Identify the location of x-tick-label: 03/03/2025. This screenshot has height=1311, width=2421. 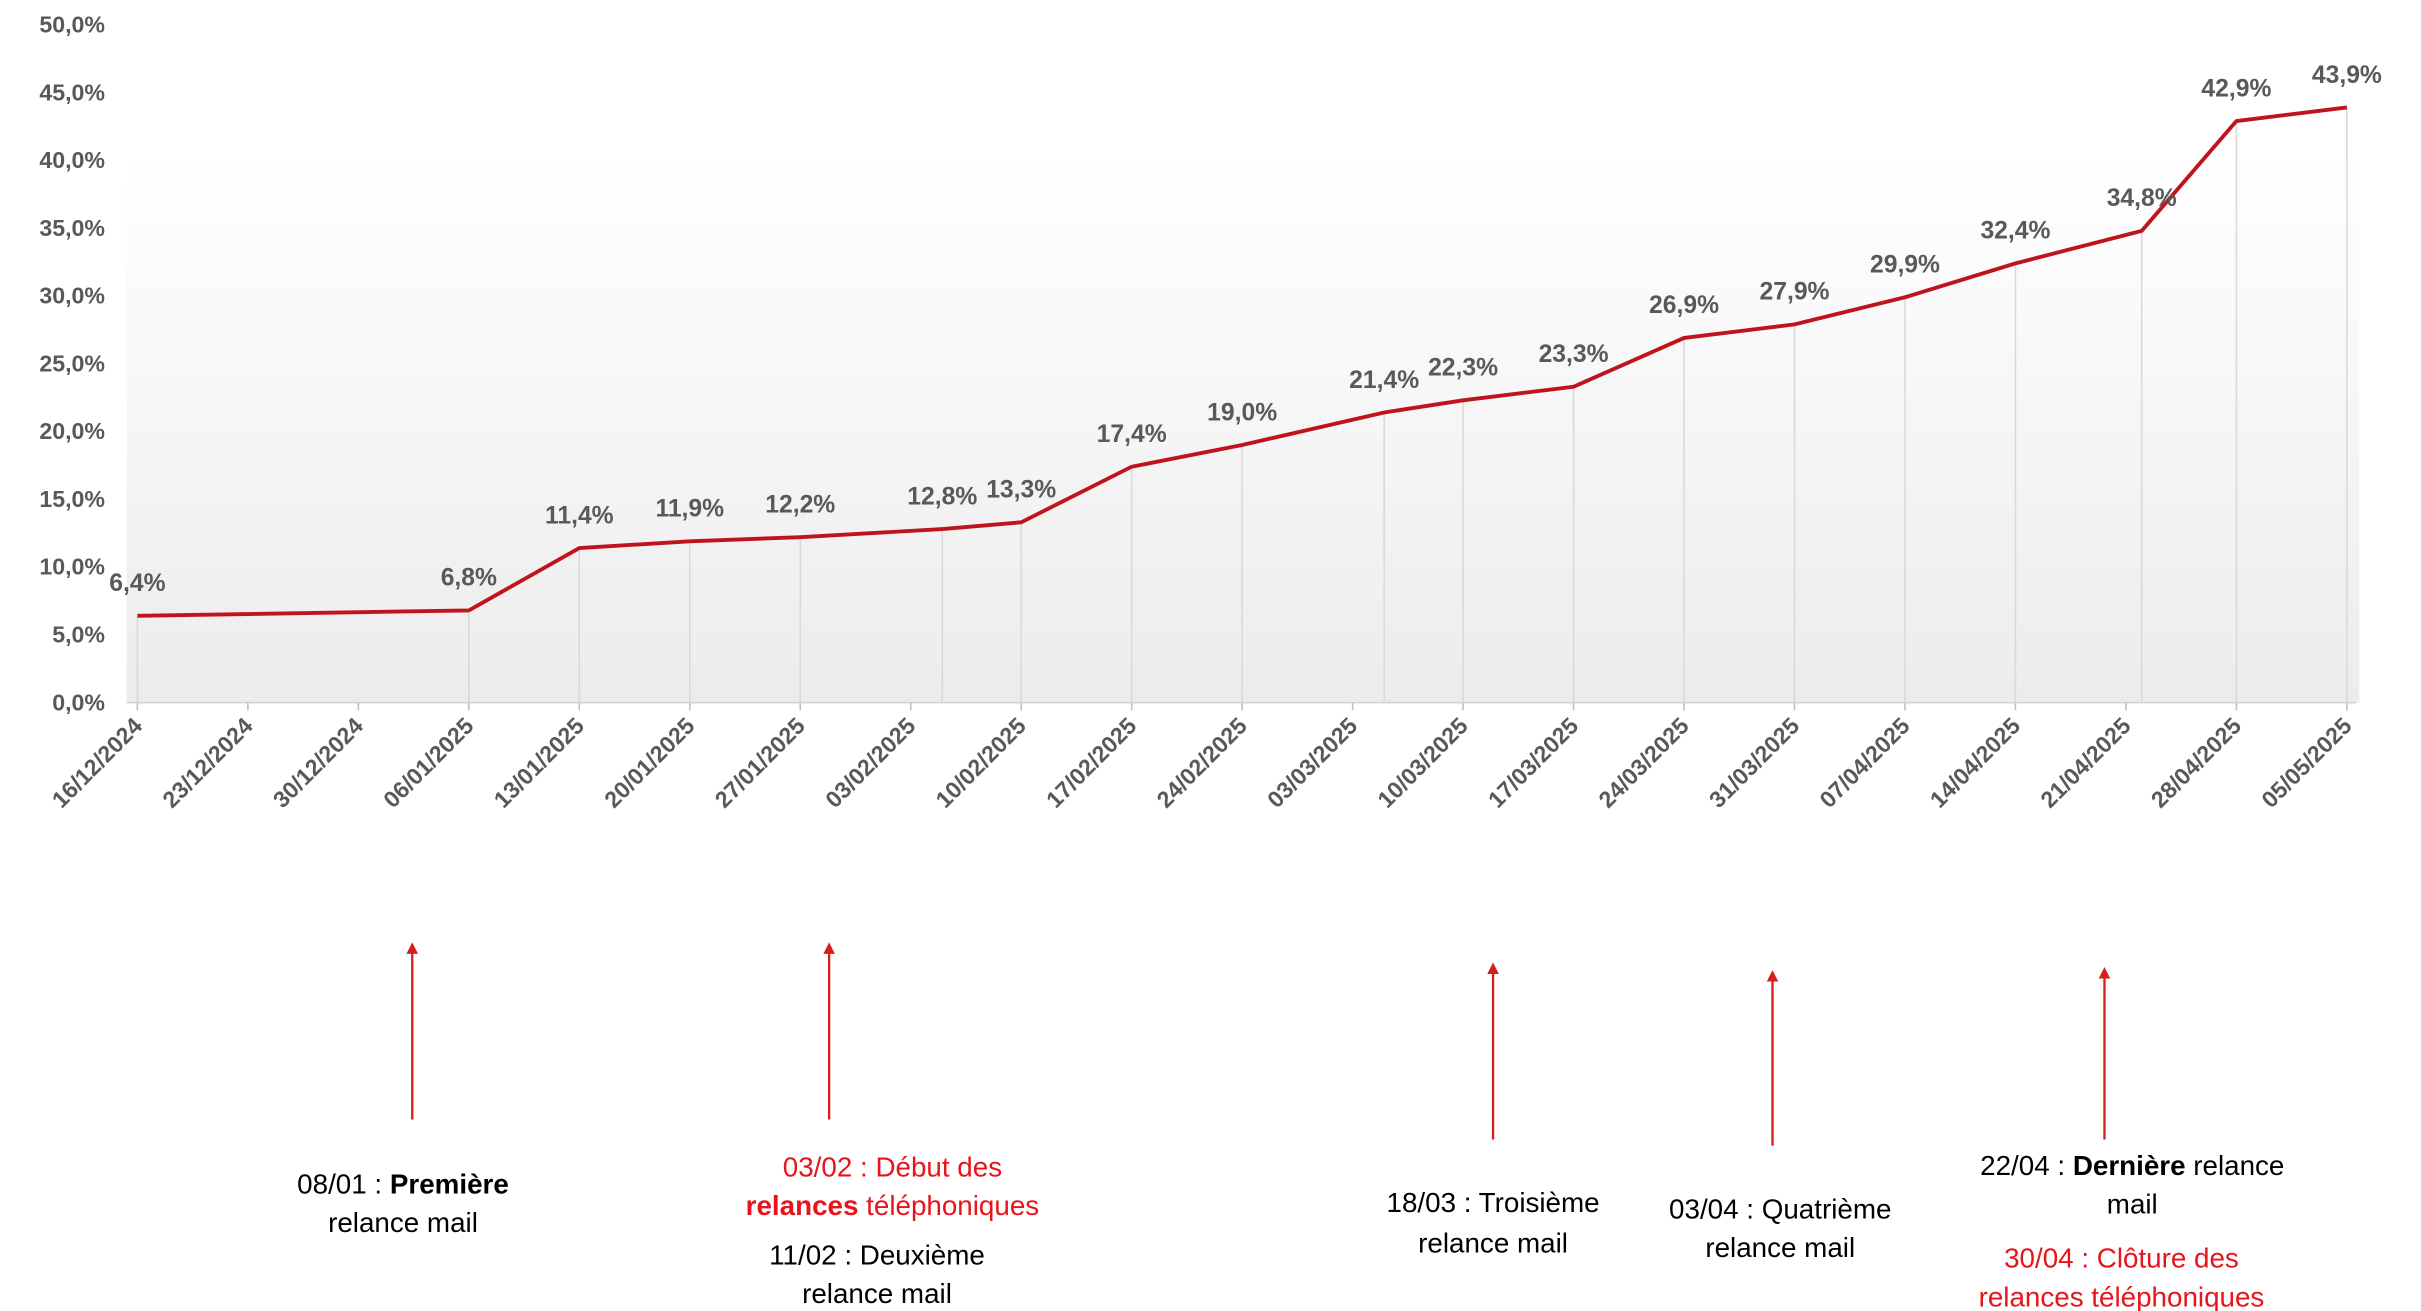
(1312, 762).